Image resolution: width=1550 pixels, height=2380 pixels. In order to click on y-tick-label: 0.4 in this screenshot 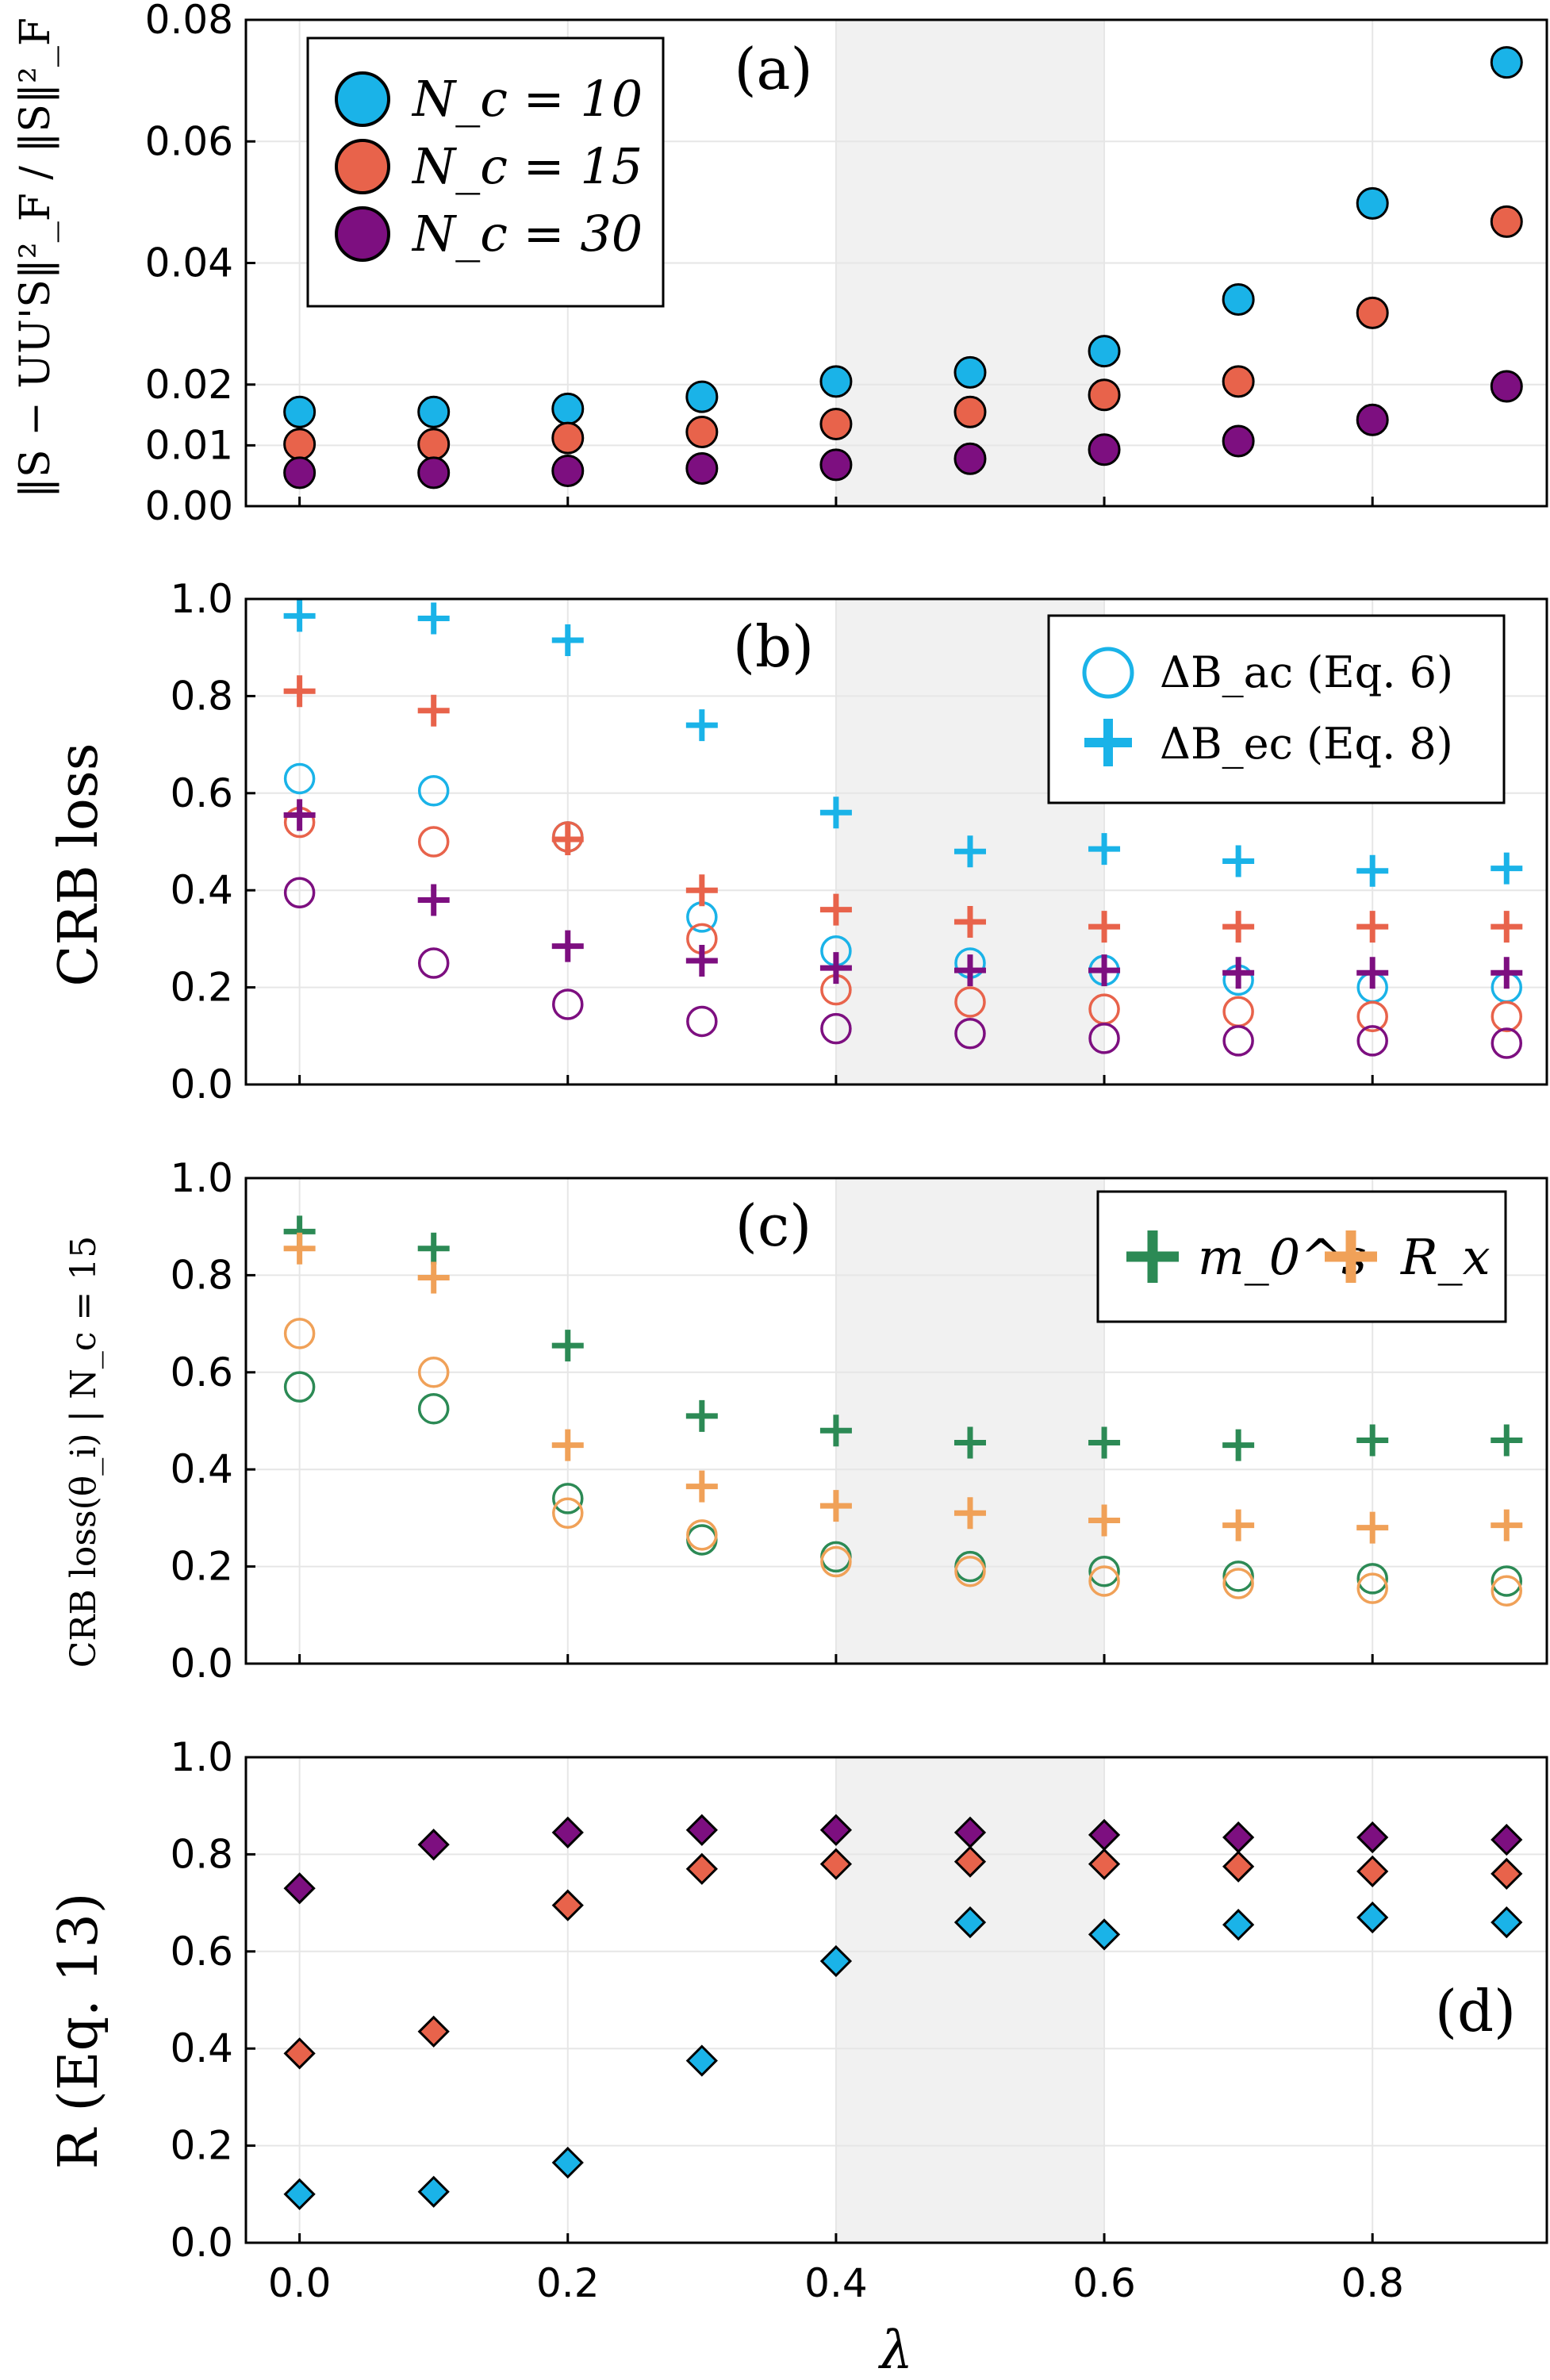, I will do `click(201, 2048)`.